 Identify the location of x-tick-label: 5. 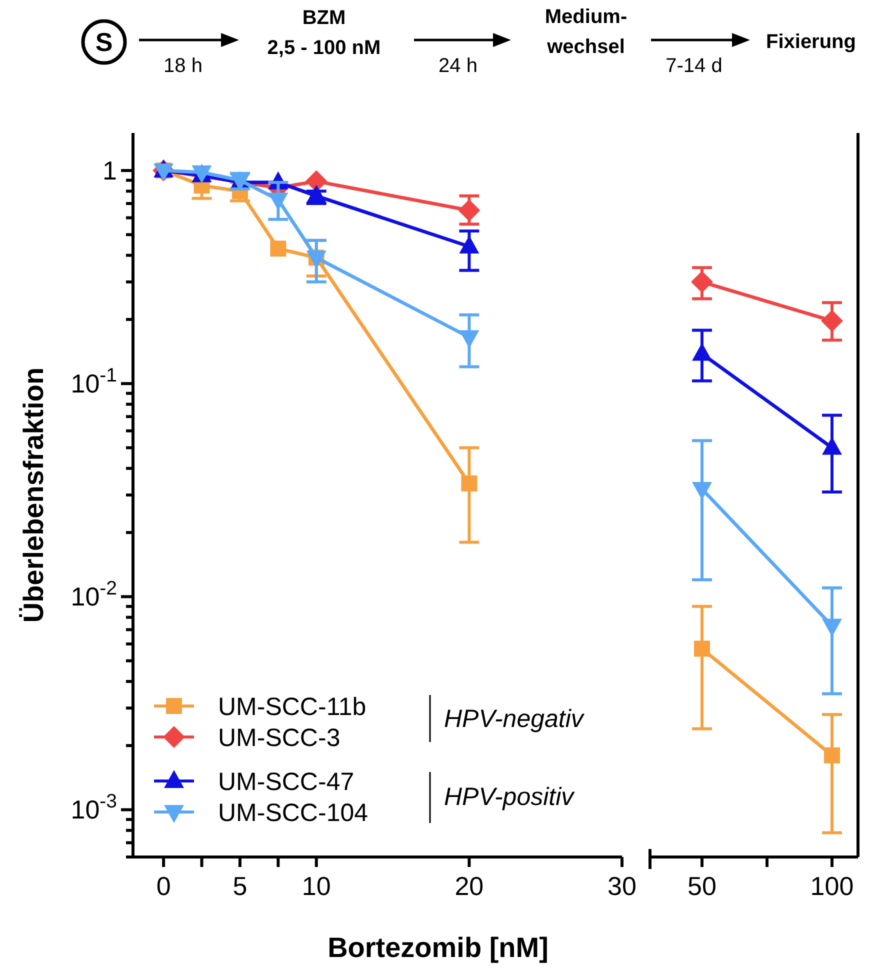
(240, 886).